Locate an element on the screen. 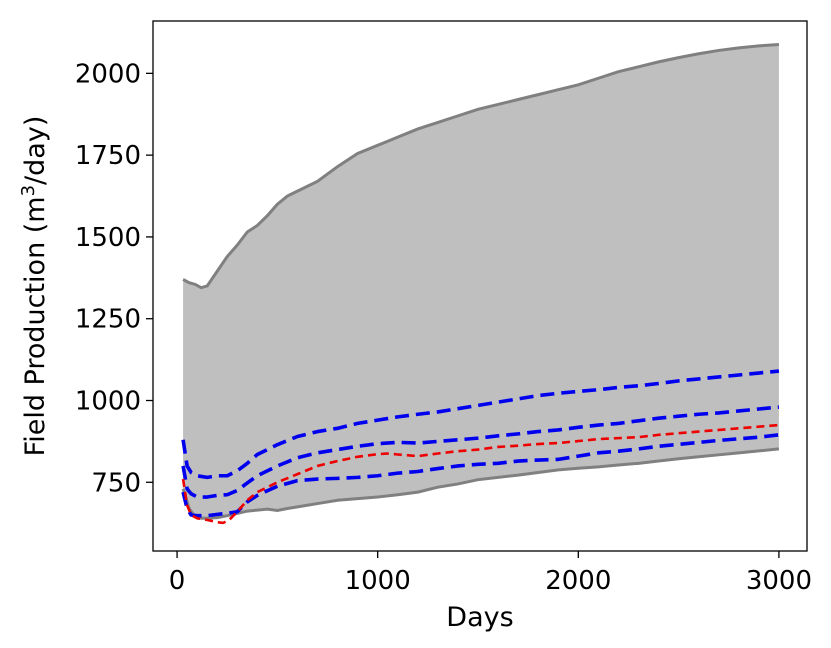 The image size is (831, 648). y-axis-label-tail: /day) is located at coordinates (35, 150).